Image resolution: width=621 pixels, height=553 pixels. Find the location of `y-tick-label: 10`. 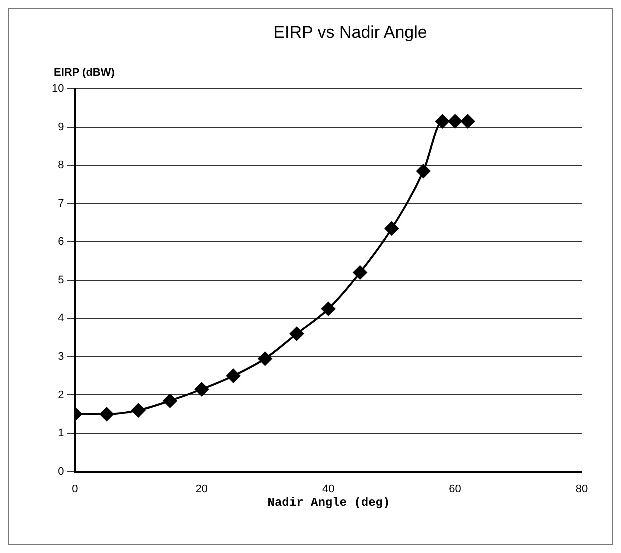

y-tick-label: 10 is located at coordinates (58, 89).